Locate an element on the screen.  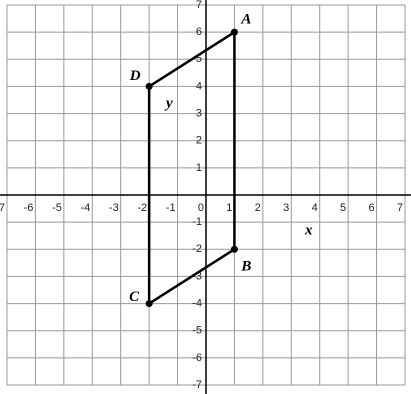
x-tick-label: -3 is located at coordinates (114, 208).